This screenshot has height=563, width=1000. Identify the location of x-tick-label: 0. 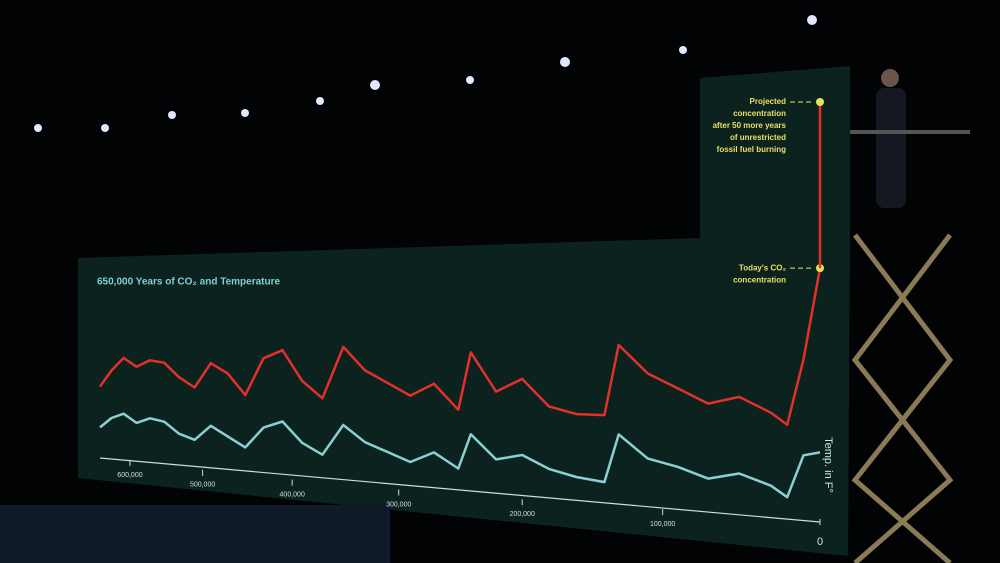
(820, 542).